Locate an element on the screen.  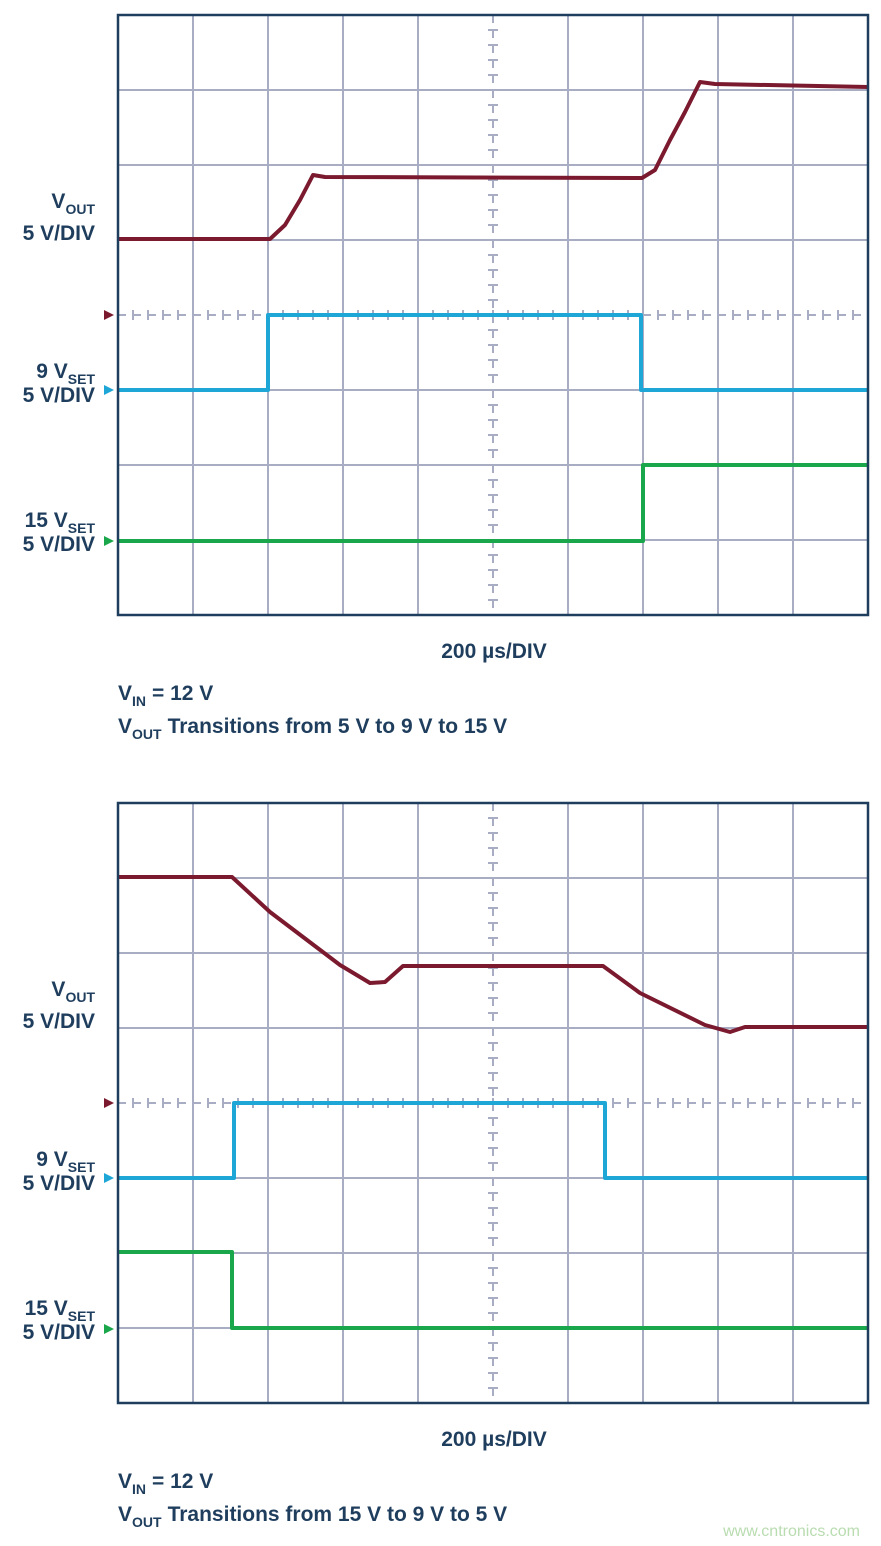
condition: VOUT Transitions from 5 V to 9 V to 15 V is located at coordinates (312, 728).